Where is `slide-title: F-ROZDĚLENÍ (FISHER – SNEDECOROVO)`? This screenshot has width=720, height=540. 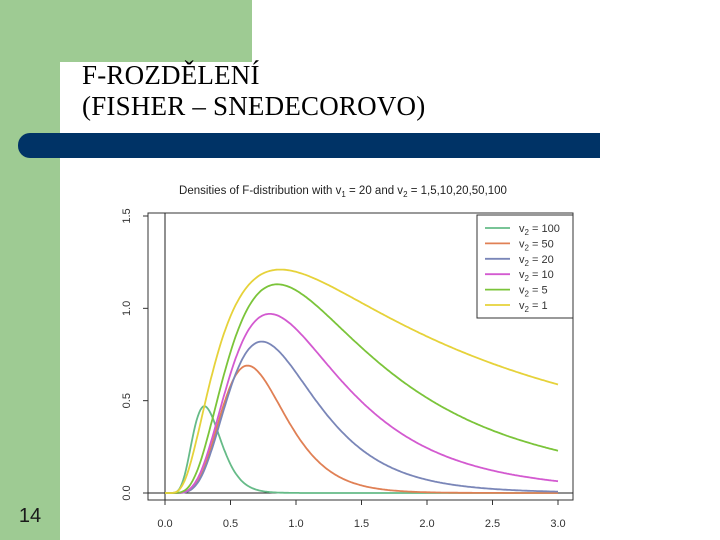
slide-title: F-ROZDĚLENÍ (FISHER – SNEDECOROVO) is located at coordinates (342, 91).